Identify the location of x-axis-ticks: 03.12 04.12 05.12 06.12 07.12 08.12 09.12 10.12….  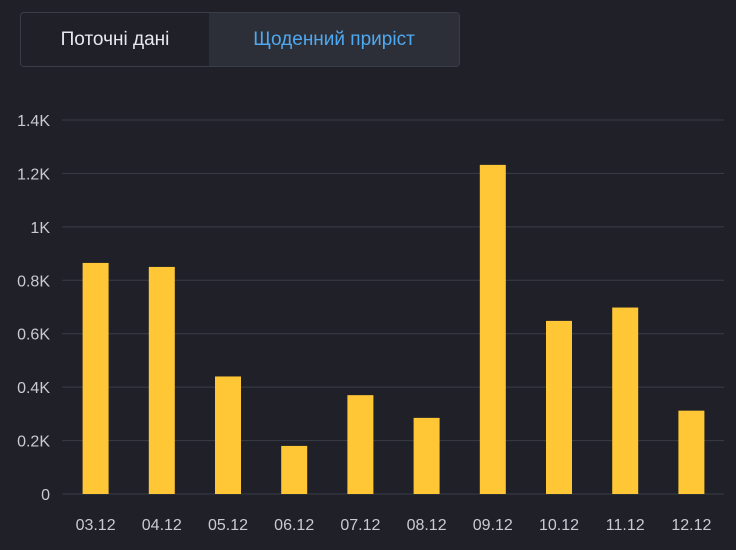
(394, 525).